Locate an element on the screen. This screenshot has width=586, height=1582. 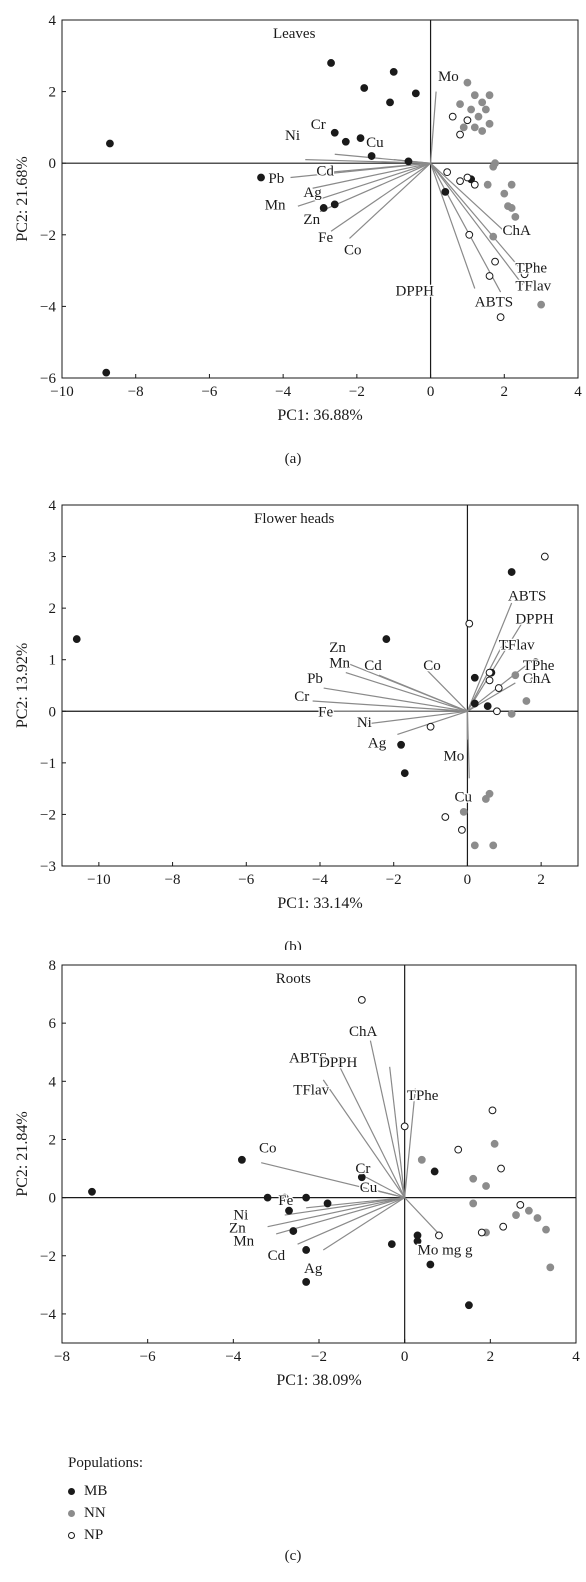
loading-vector-ag is located at coordinates (363, 1224).